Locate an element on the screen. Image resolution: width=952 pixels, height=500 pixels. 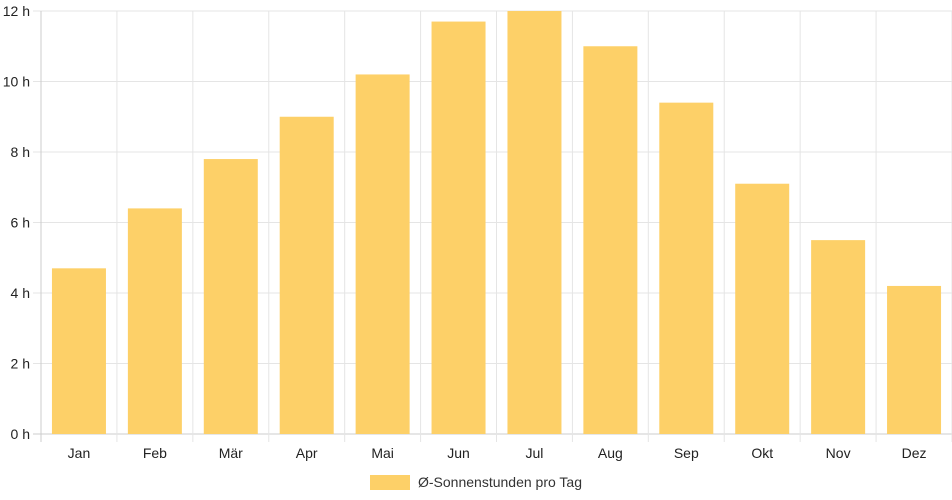
bar-mai is located at coordinates (382, 254).